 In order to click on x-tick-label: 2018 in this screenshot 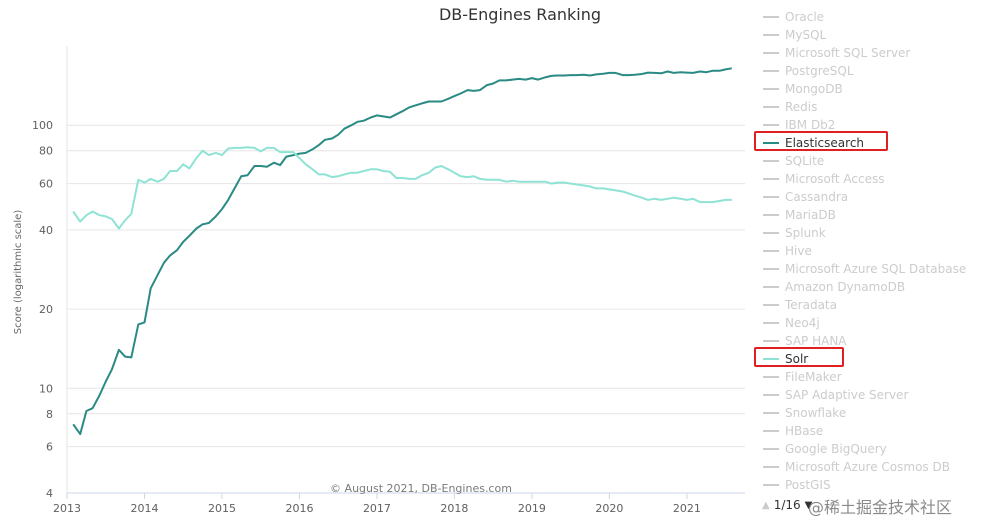, I will do `click(454, 508)`.